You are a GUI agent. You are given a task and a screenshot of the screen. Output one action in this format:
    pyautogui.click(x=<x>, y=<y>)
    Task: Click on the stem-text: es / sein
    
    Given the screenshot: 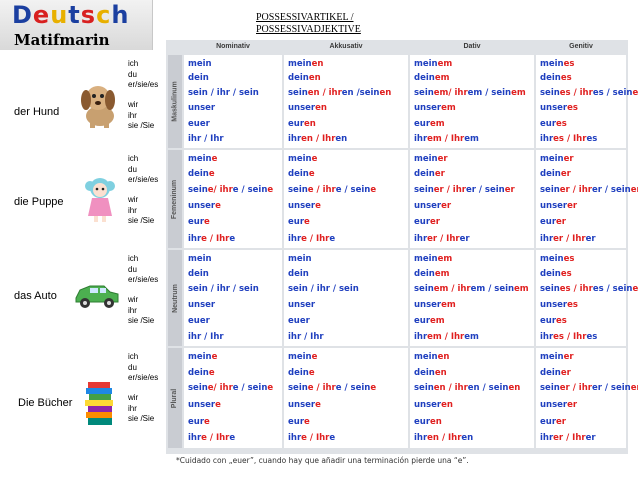 What is the action you would take?
    pyautogui.click(x=612, y=92)
    